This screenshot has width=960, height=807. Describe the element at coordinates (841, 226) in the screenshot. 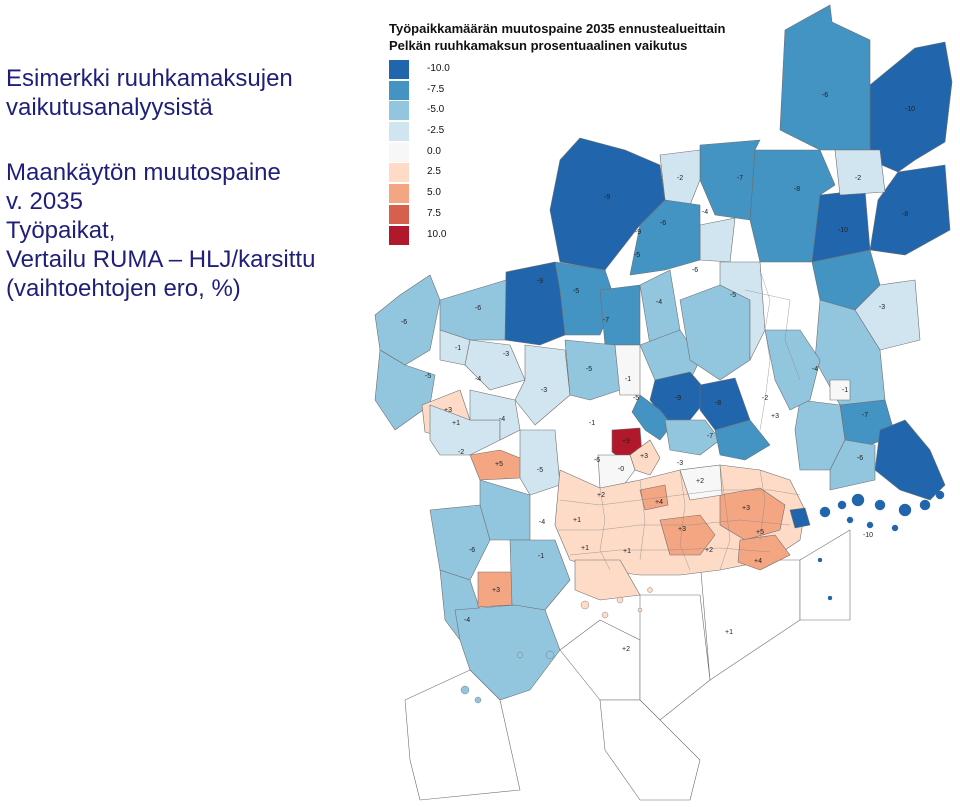

I see `region-ne-inner` at that location.